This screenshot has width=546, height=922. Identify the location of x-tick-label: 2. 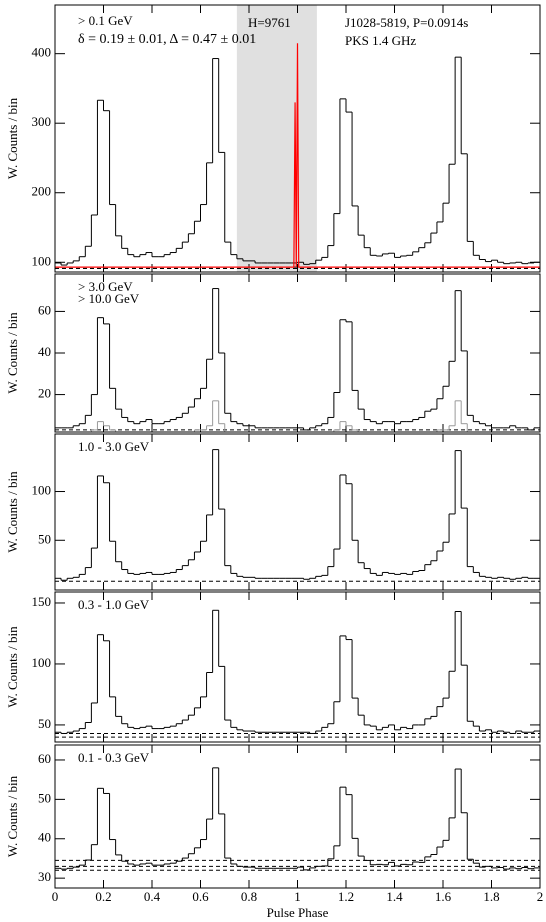
(540, 896).